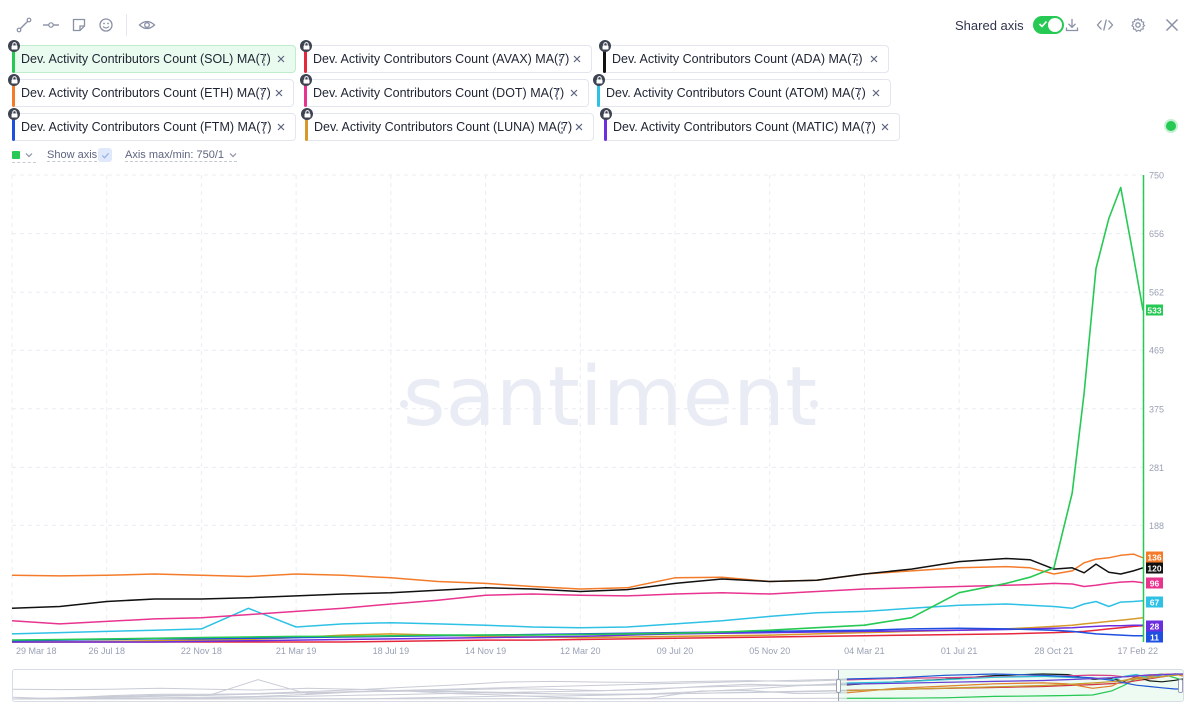 The width and height of the screenshot is (1199, 715). I want to click on download-icon, so click(1072, 25).